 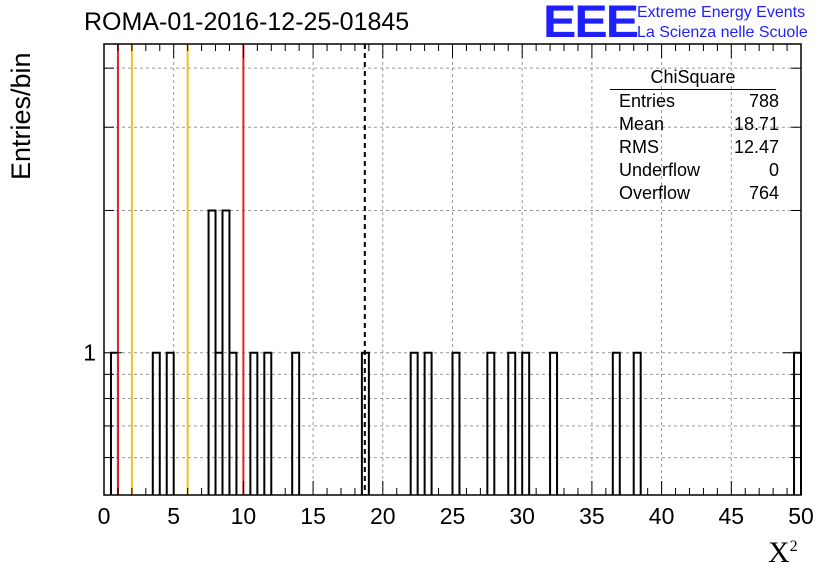 I want to click on stats-label: Mean, so click(x=642, y=124).